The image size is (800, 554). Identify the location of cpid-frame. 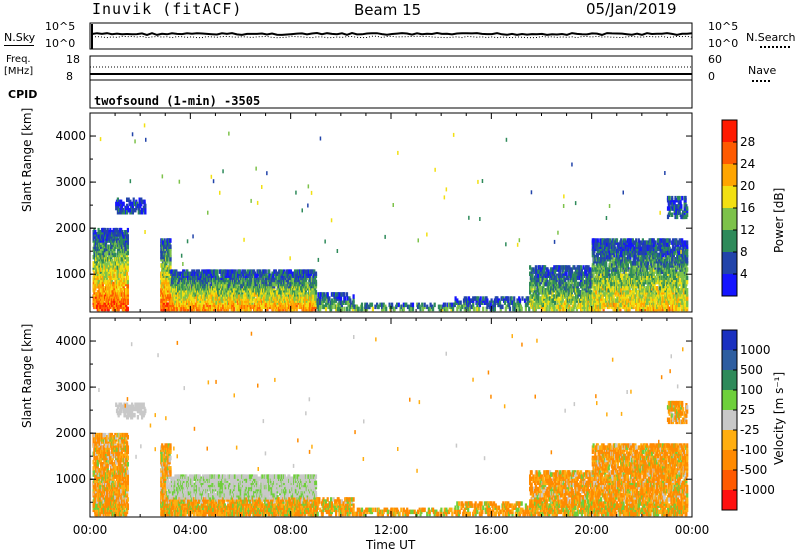
(391, 94).